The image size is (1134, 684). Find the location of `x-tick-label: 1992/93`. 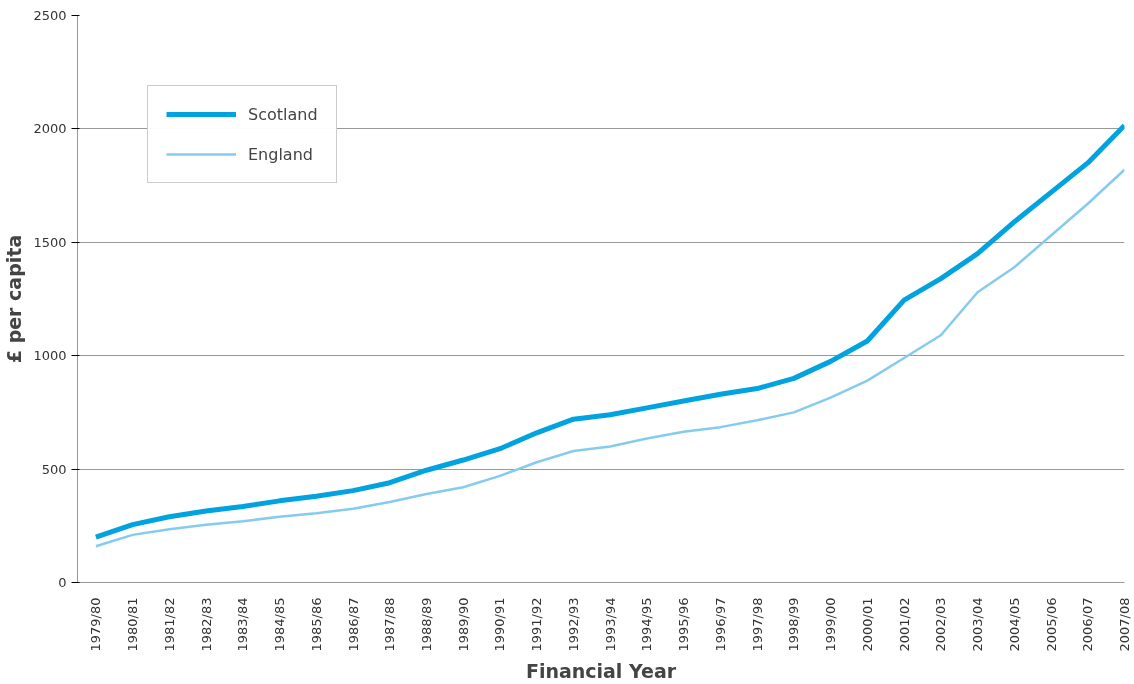

x-tick-label: 1992/93 is located at coordinates (573, 624).